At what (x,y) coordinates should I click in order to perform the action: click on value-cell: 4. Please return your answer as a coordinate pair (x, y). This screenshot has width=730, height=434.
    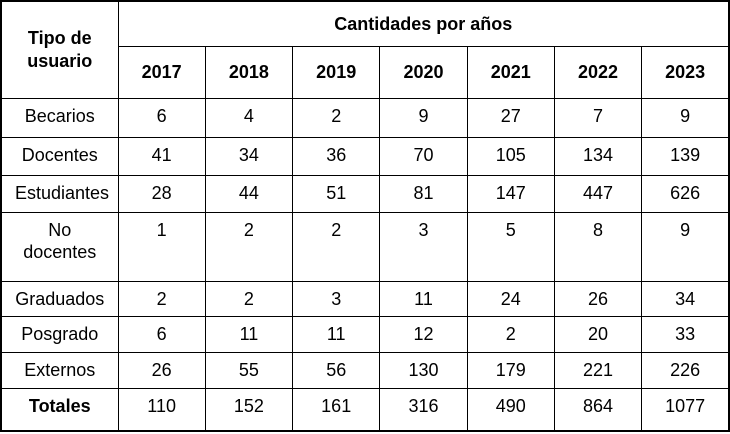
    Looking at the image, I should click on (249, 117).